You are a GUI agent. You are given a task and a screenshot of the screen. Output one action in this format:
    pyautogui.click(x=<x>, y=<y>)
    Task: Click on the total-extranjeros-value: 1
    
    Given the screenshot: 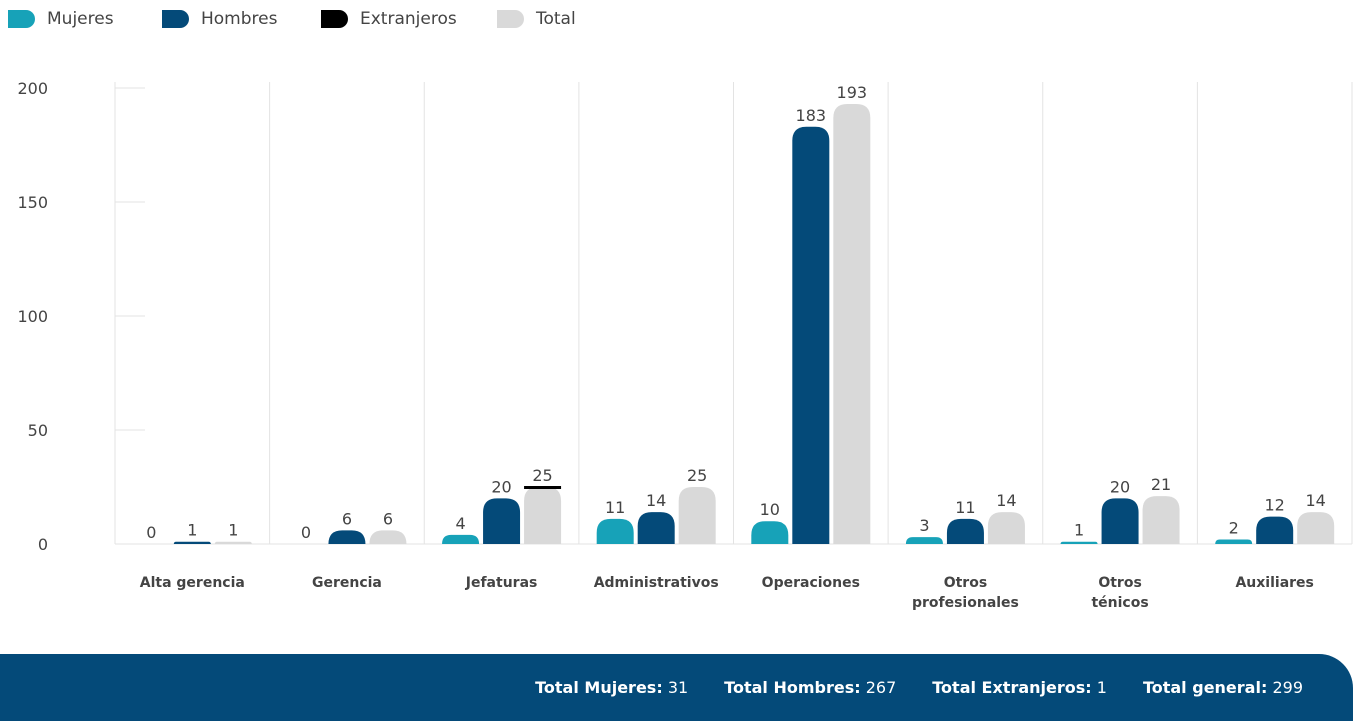 What is the action you would take?
    pyautogui.click(x=1102, y=687)
    